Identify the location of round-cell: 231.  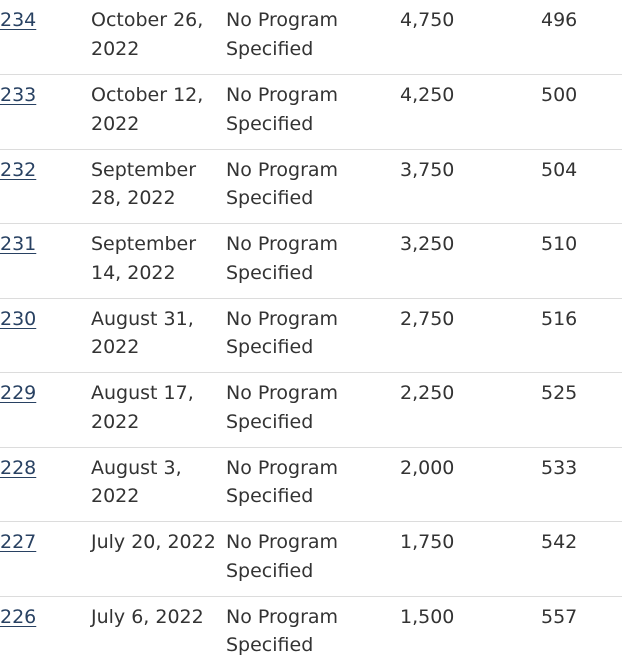
(45, 261).